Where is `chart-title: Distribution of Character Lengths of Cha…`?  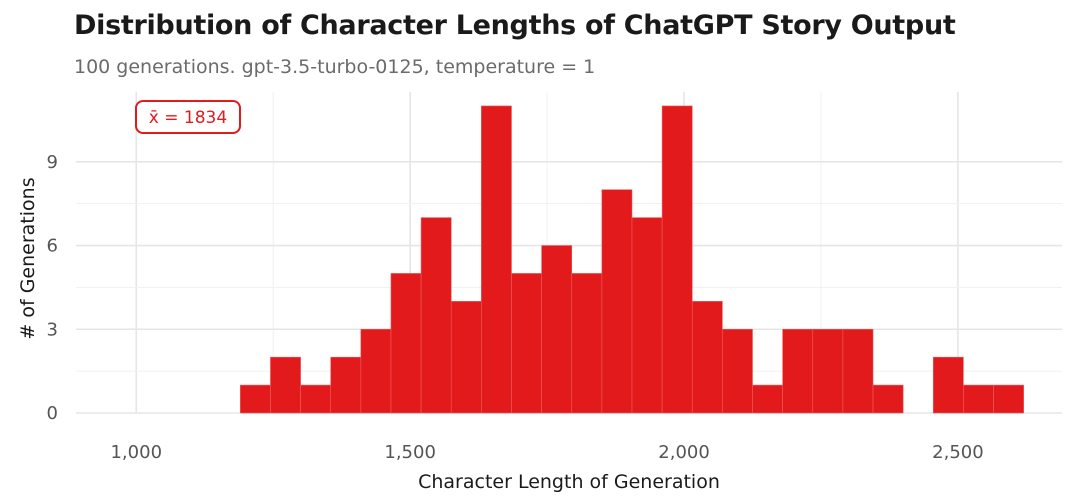 chart-title: Distribution of Character Lengths of Cha… is located at coordinates (515, 25).